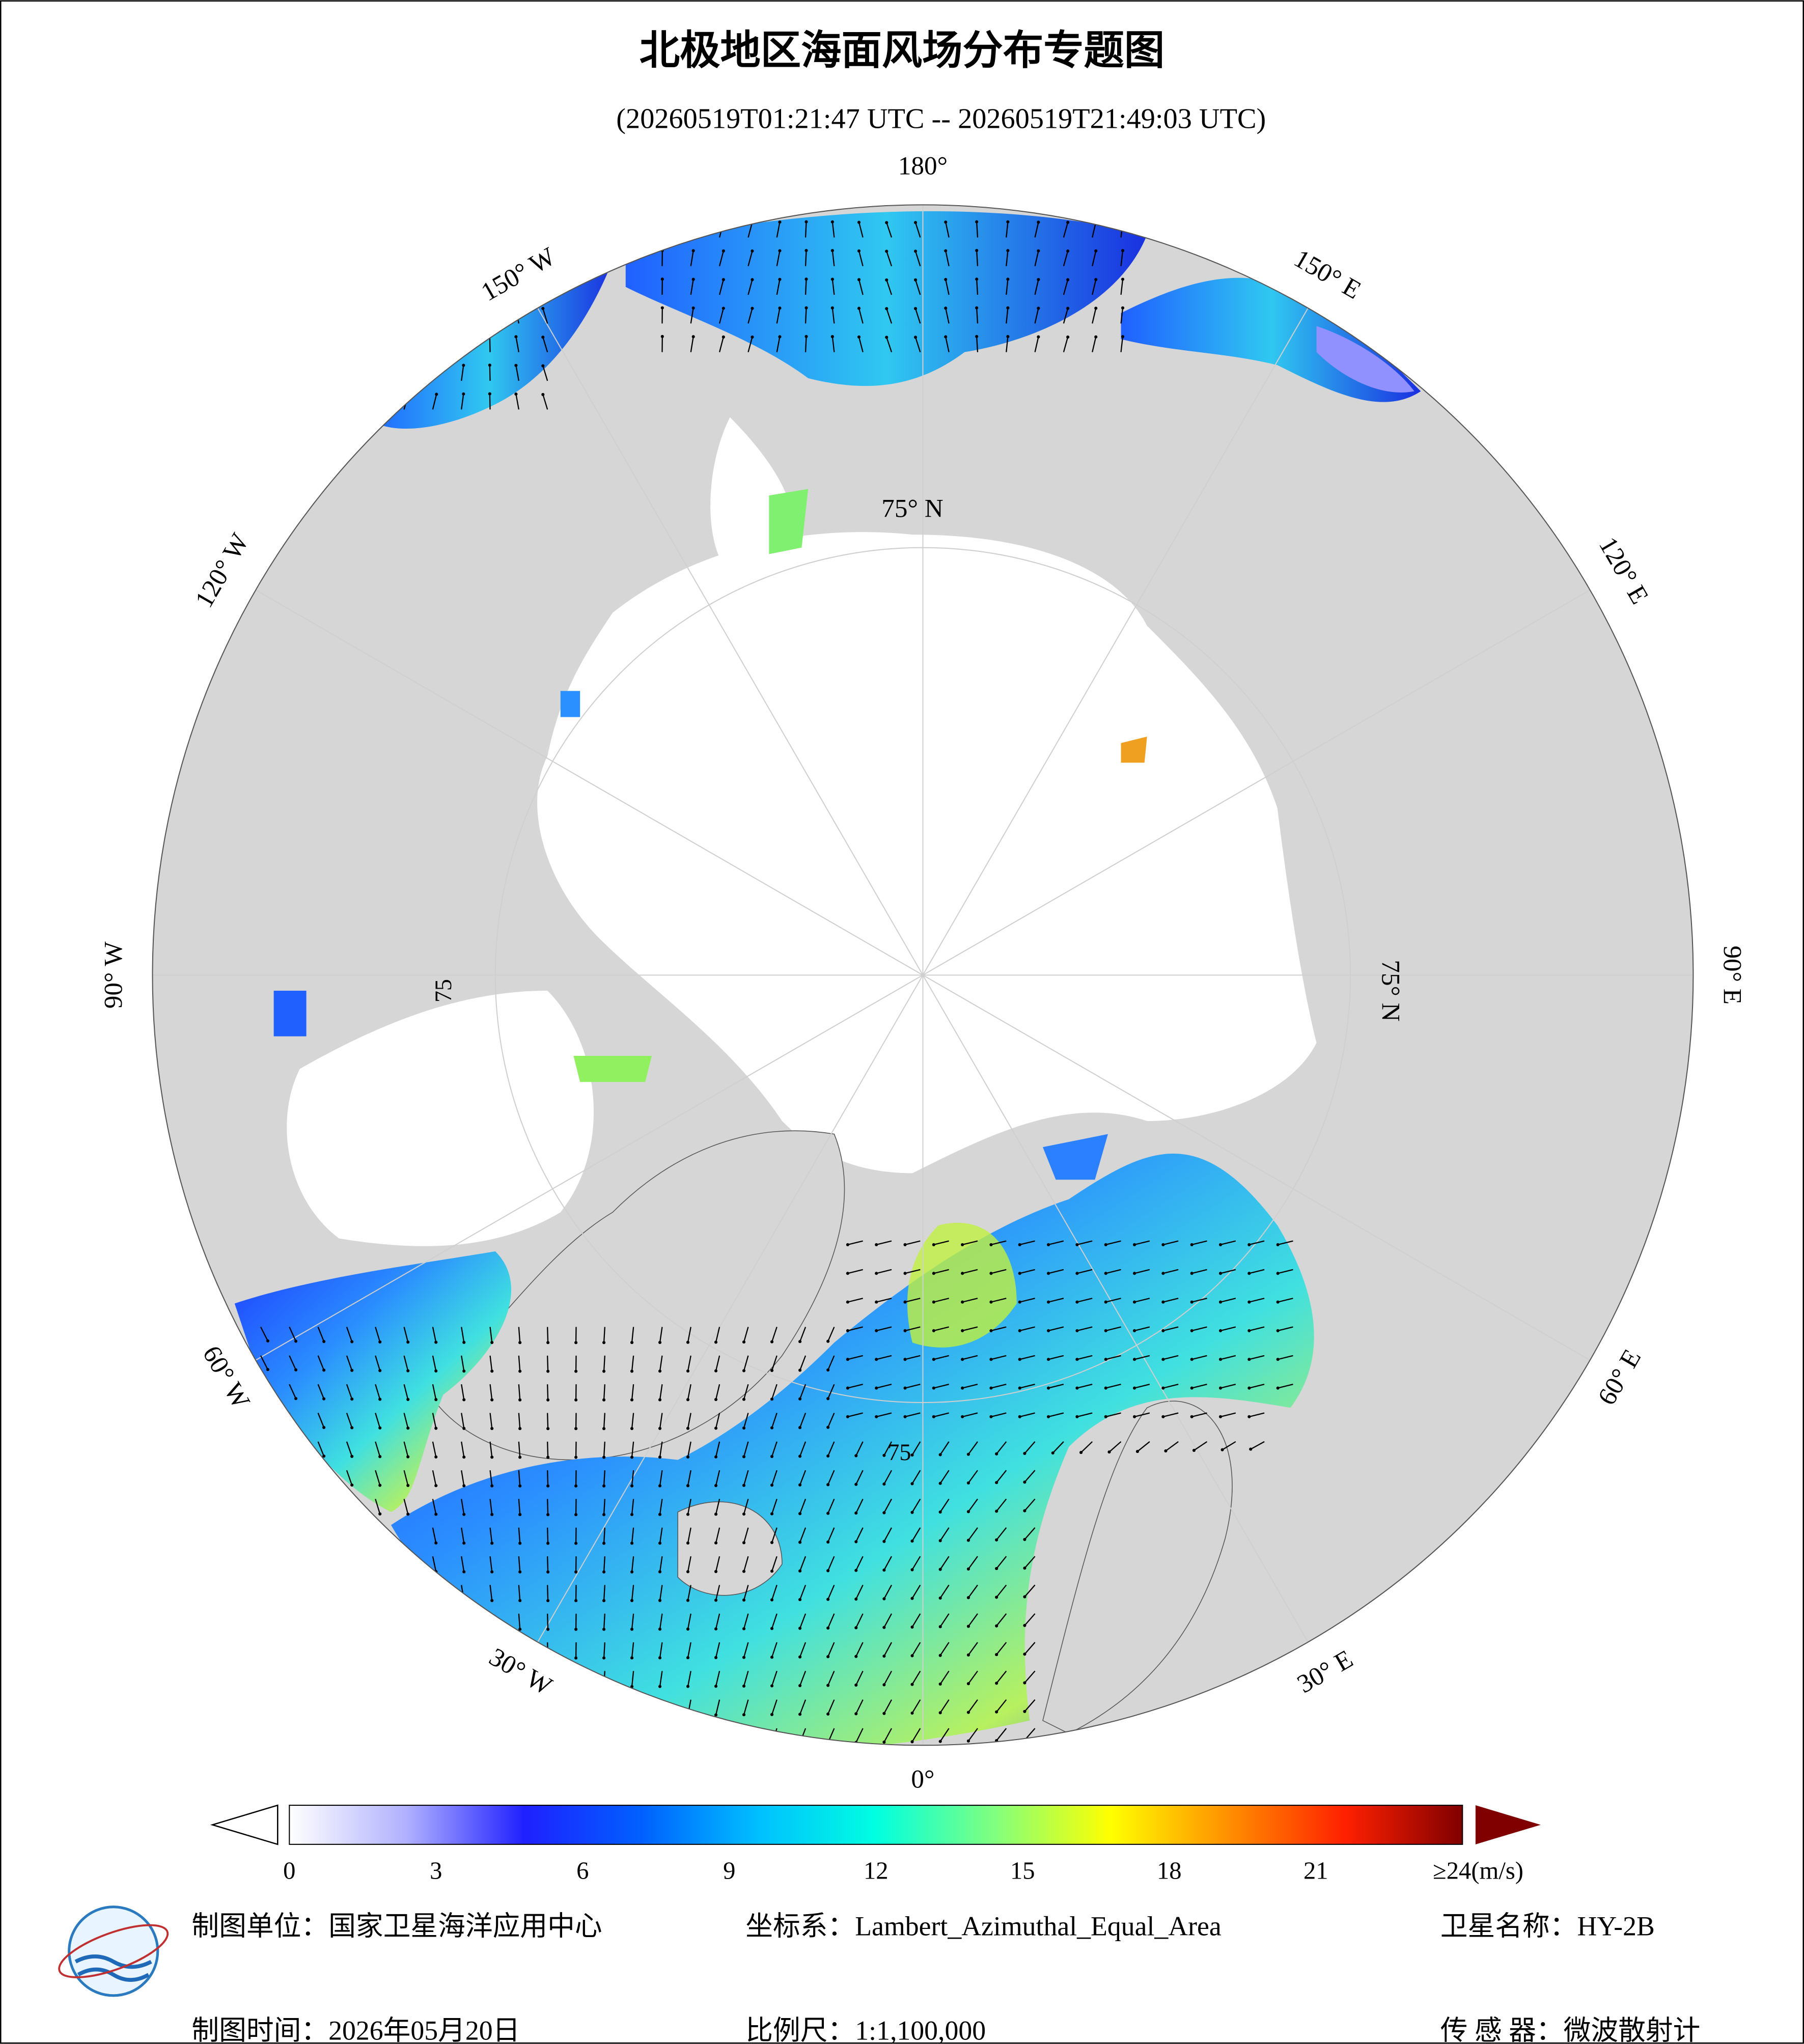 The height and width of the screenshot is (2044, 1804). What do you see at coordinates (612, 1069) in the screenshot?
I see `wind-field` at bounding box center [612, 1069].